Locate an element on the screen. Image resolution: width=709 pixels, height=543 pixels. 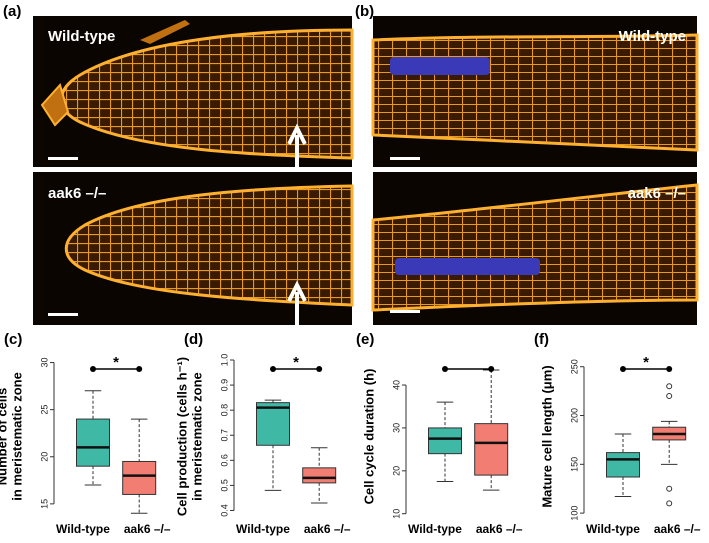
y-tick-label: 15 is located at coordinates (44, 504).